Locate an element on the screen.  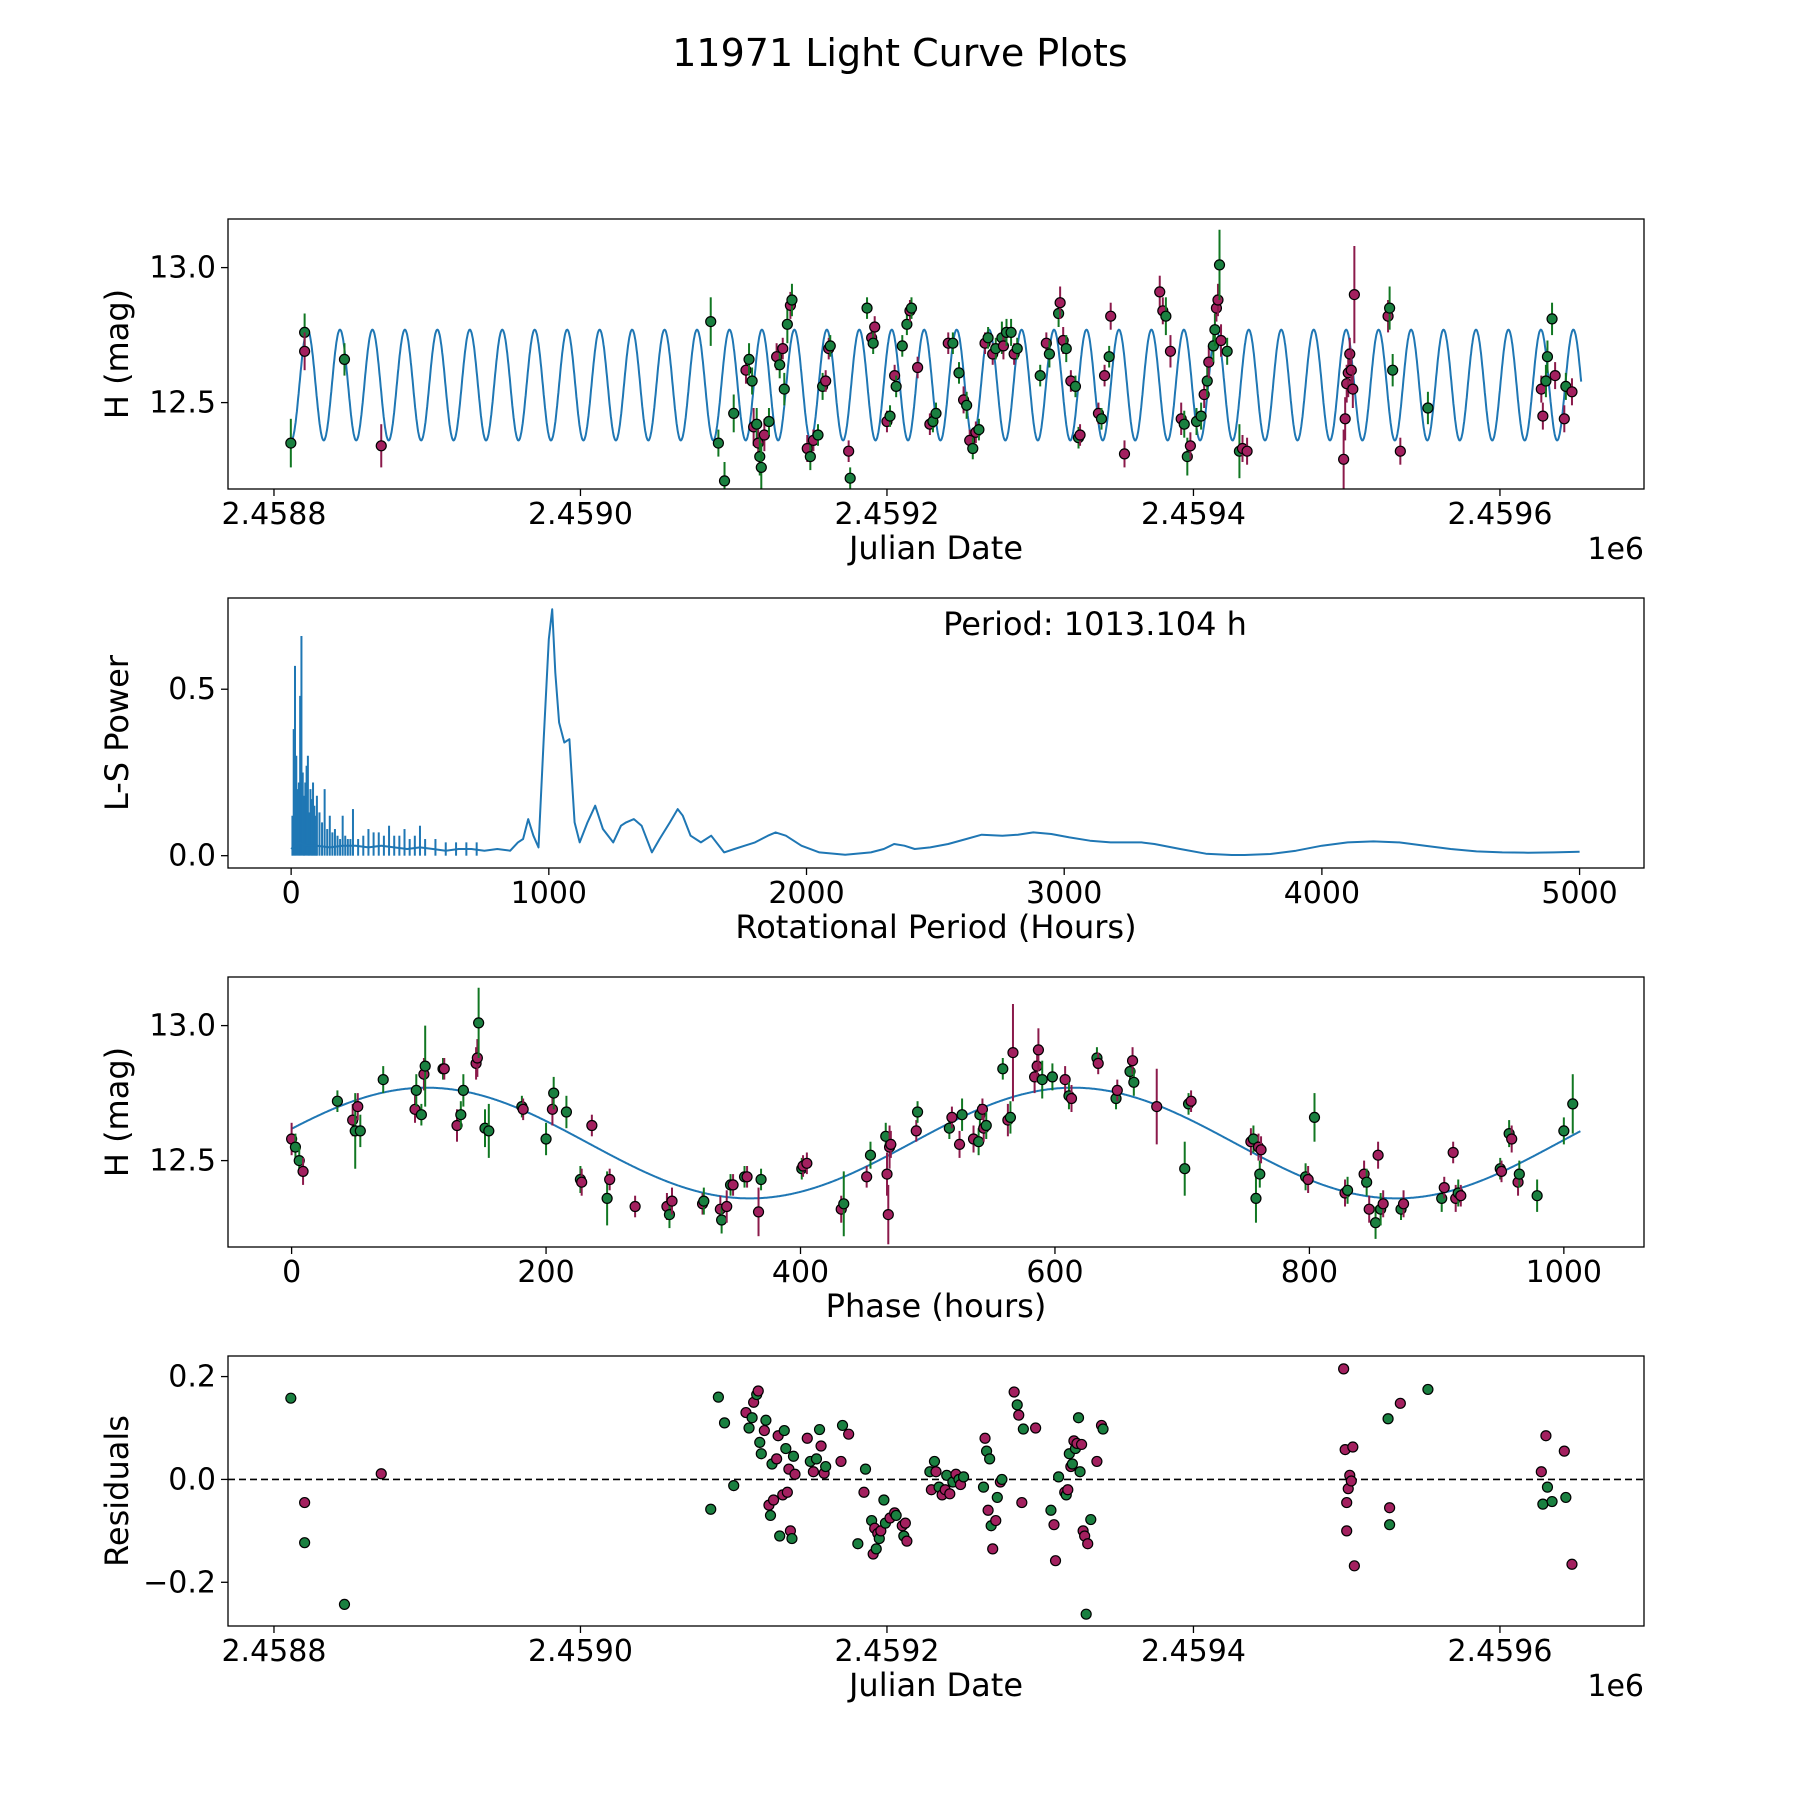
y-tick-label: 0.2 is located at coordinates (192, 1377).